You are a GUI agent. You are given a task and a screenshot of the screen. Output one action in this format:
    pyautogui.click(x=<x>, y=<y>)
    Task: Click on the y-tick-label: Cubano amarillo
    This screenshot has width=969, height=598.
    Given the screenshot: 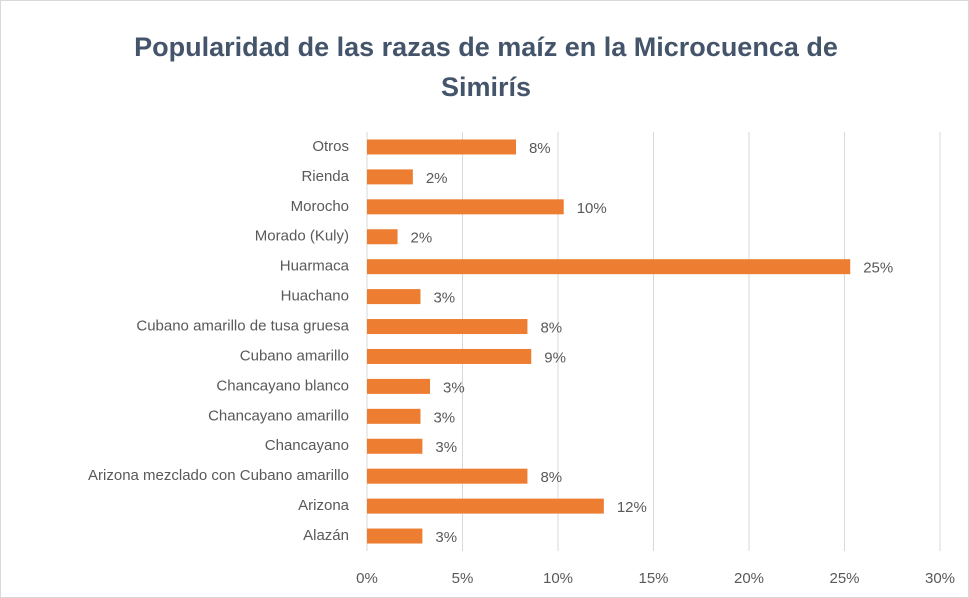 What is the action you would take?
    pyautogui.click(x=294, y=355)
    